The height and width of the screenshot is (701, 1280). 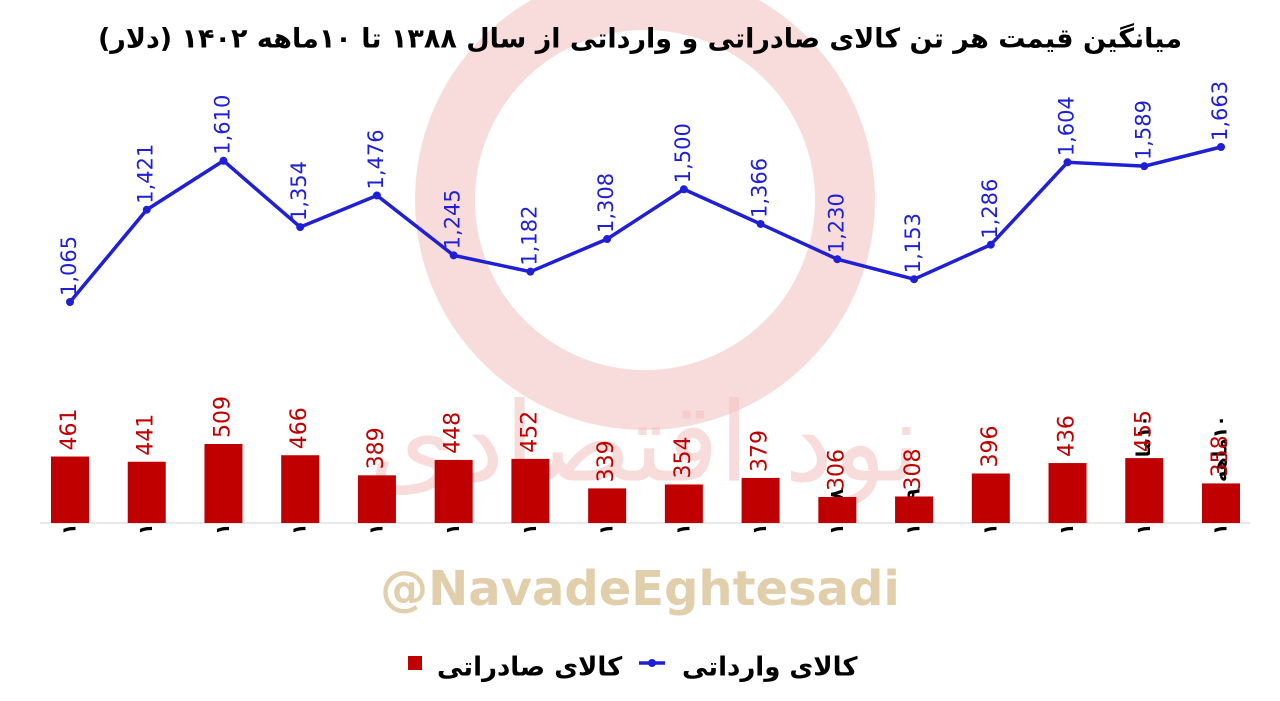 I want to click on value-label: 1,610, so click(x=222, y=125).